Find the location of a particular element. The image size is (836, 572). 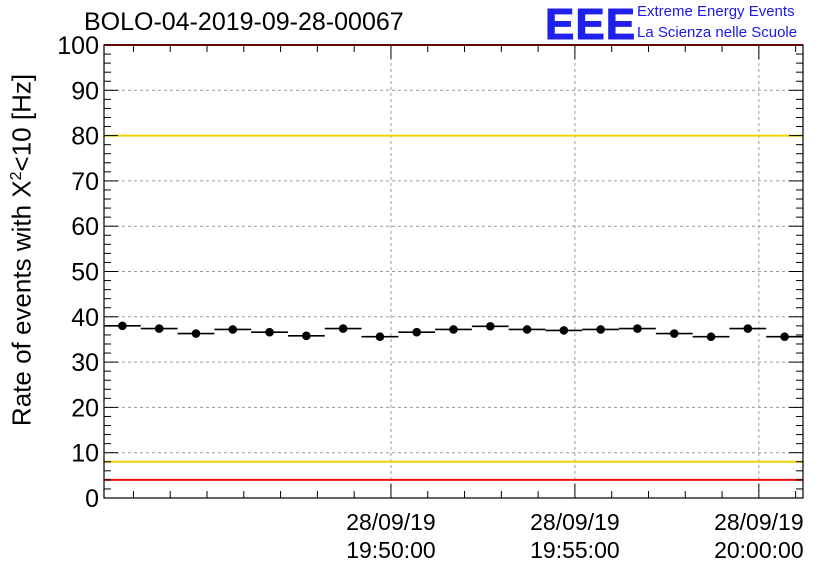

y-tick-label: 70 is located at coordinates (85, 182).